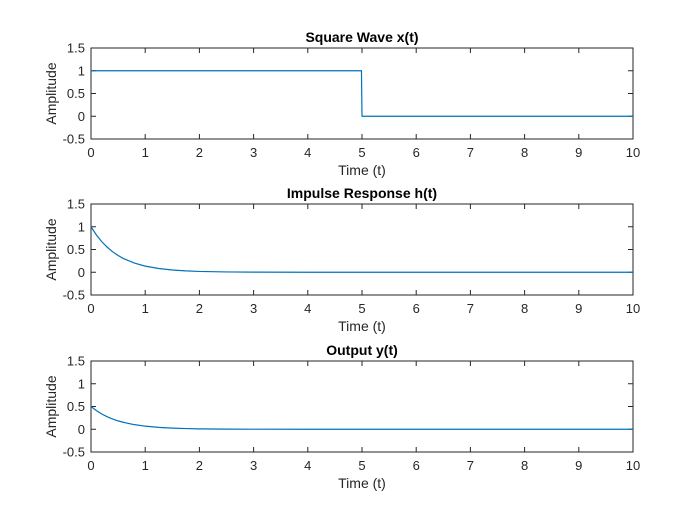  I want to click on chart-title: Impulse Response h(t), so click(362, 193).